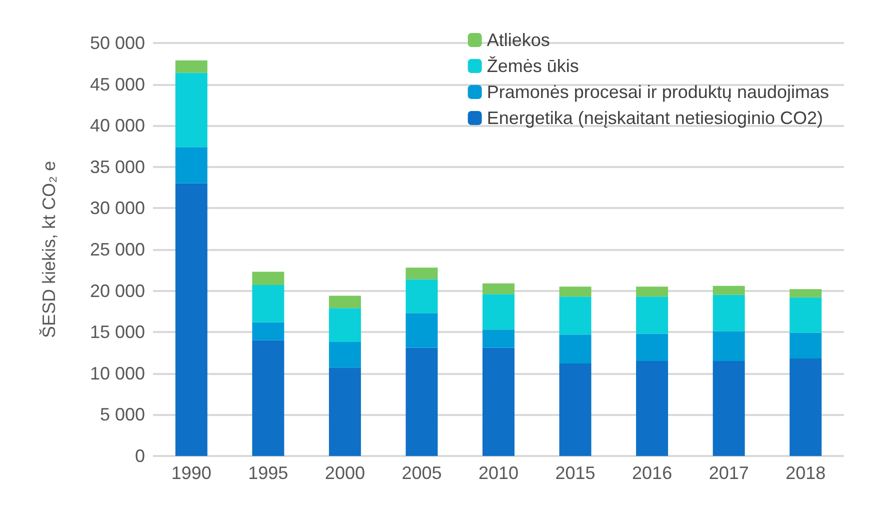 The image size is (882, 509). What do you see at coordinates (117, 84) in the screenshot?
I see `y-tick-label: 45 000` at bounding box center [117, 84].